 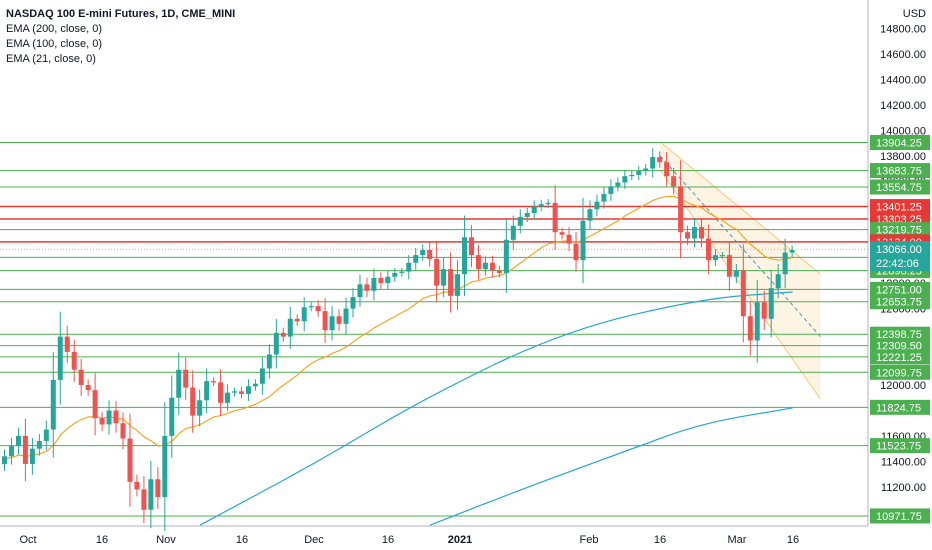 What do you see at coordinates (737, 540) in the screenshot?
I see `time-label: Mar` at bounding box center [737, 540].